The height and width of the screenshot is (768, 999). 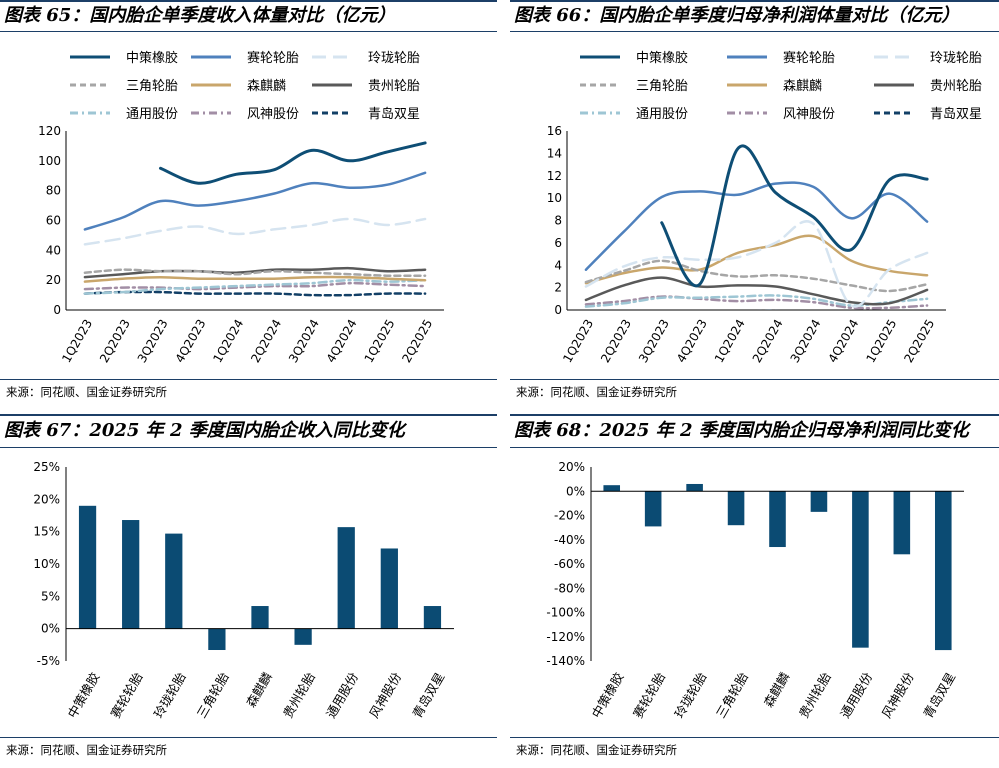 I want to click on y-tick-label: -80%, so click(x=569, y=588).